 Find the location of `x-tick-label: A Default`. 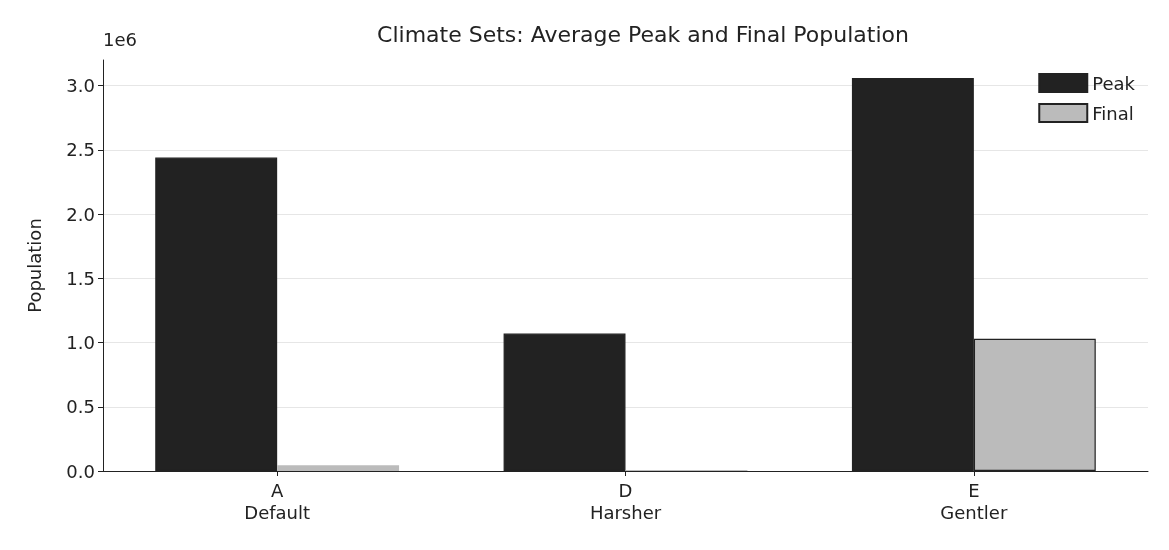

x-tick-label: A Default is located at coordinates (277, 501).